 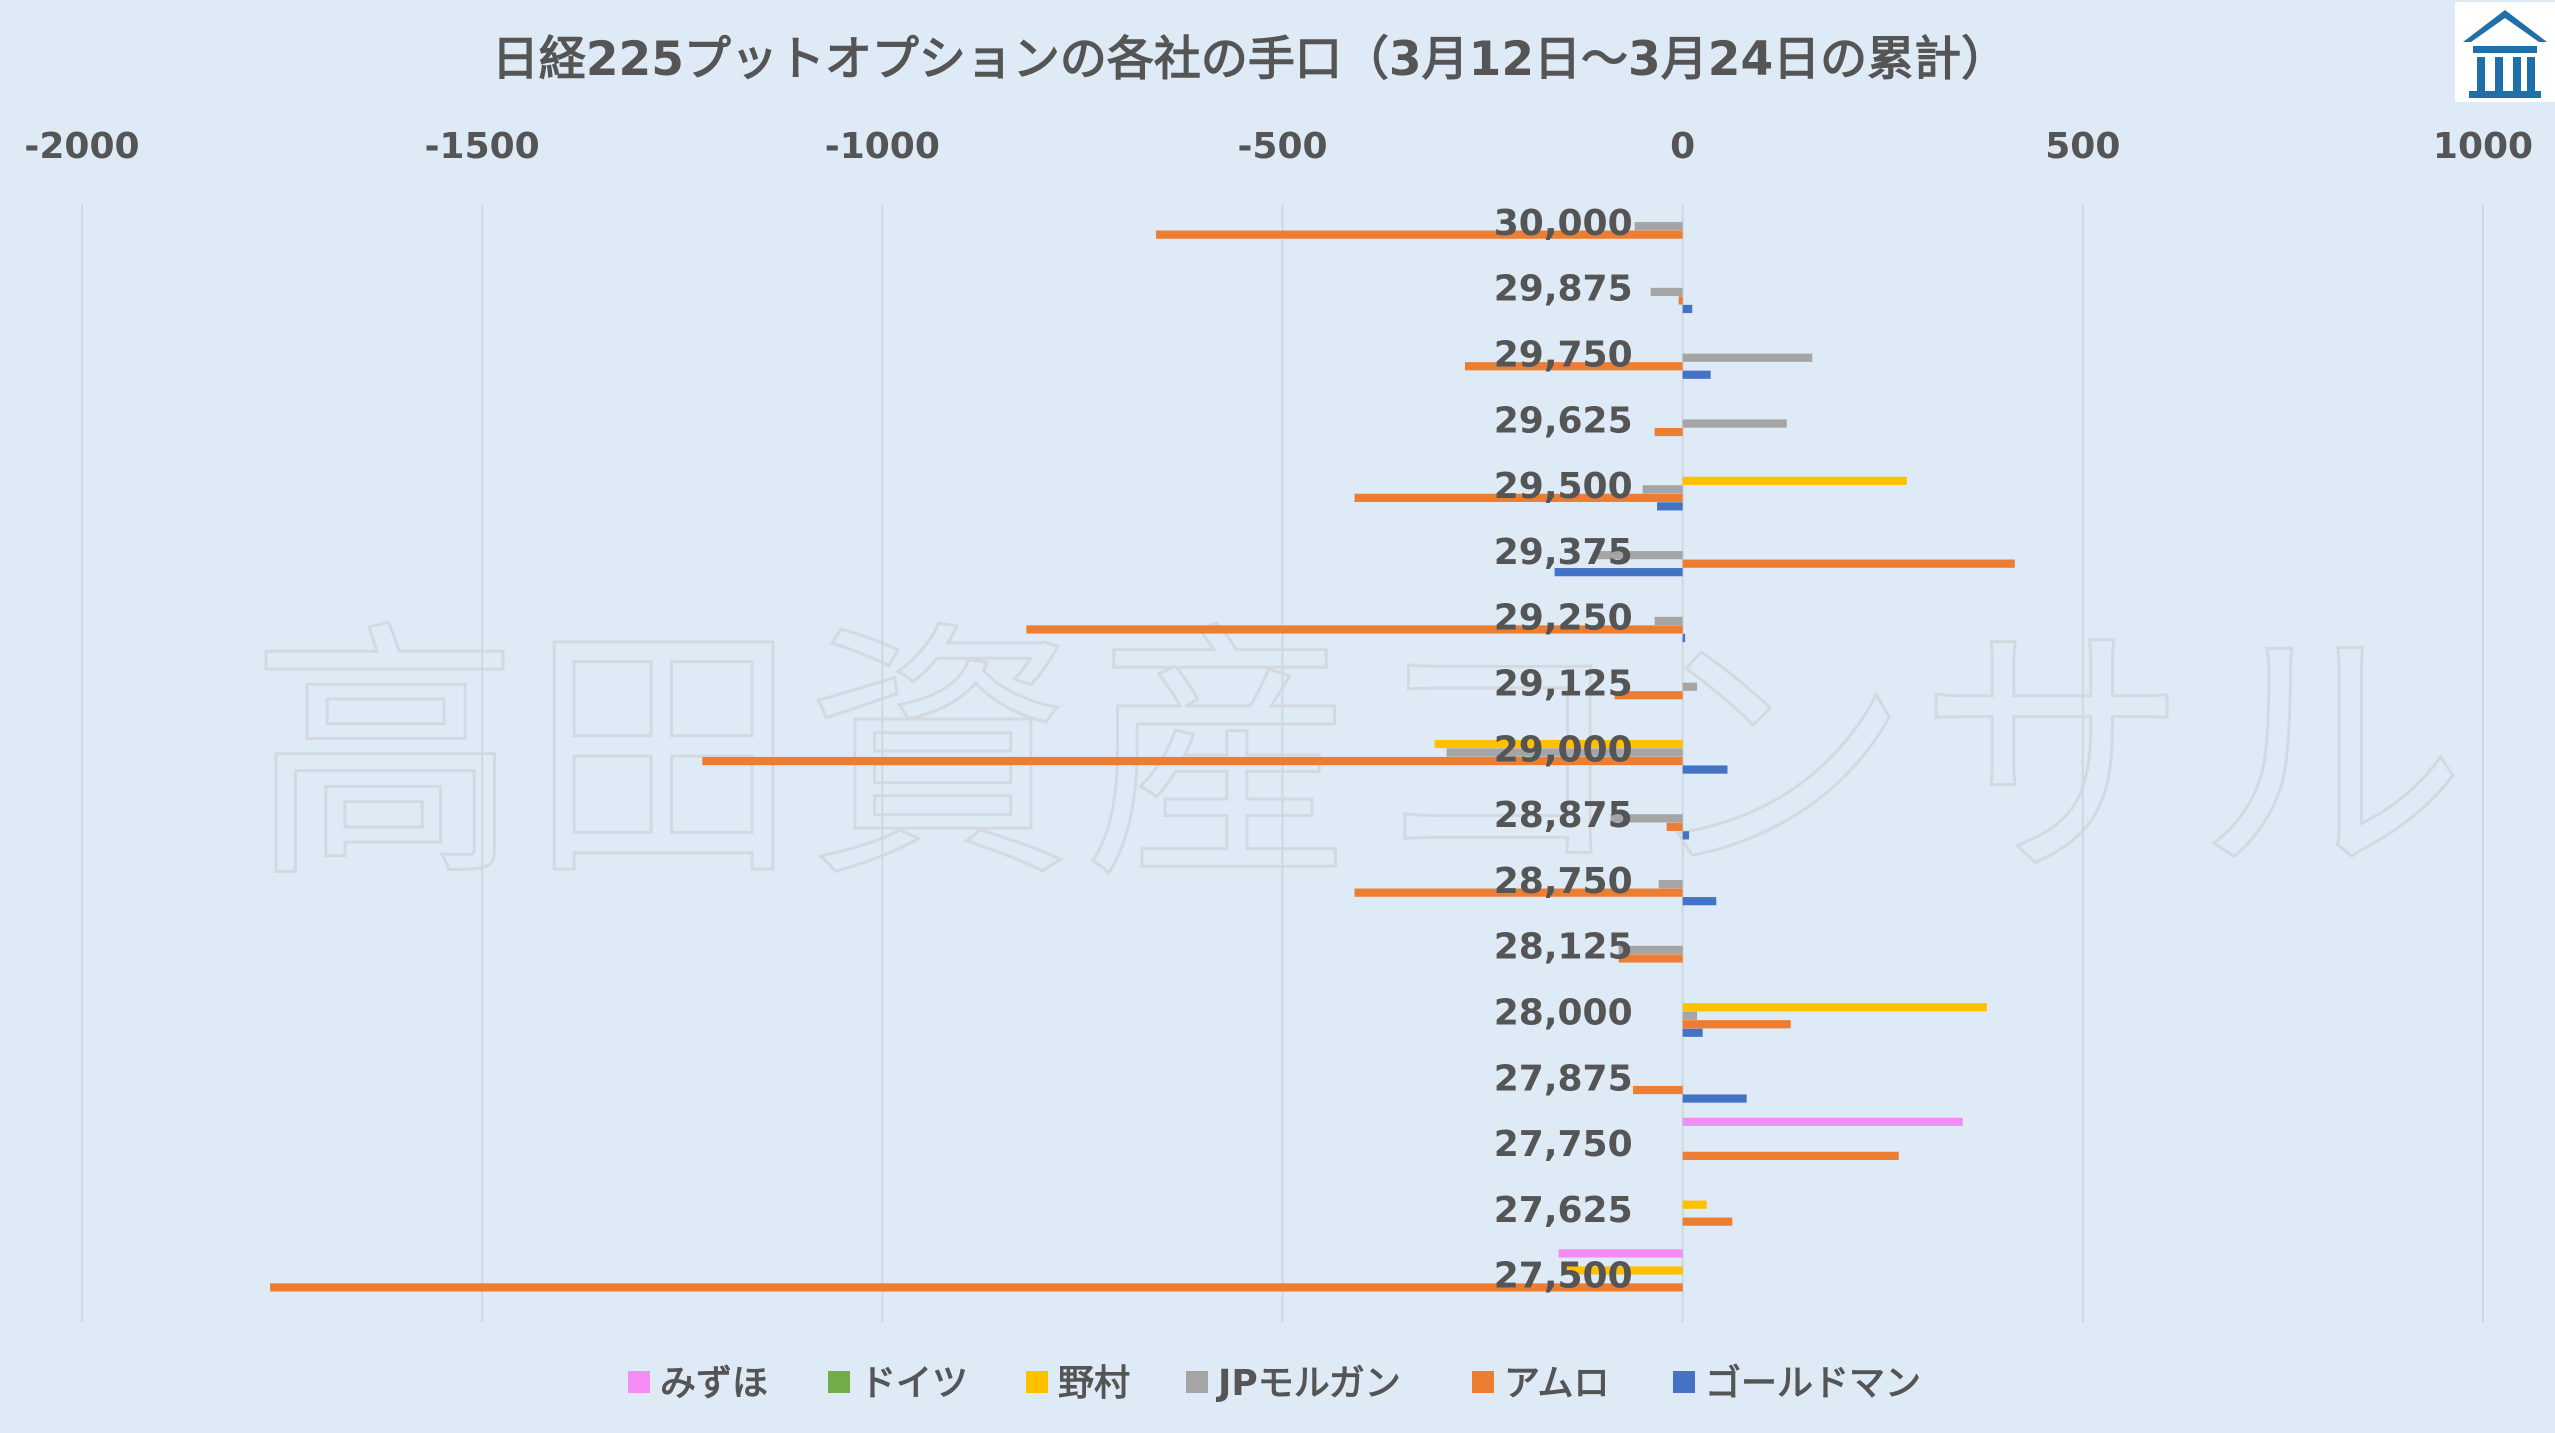 What do you see at coordinates (1563, 552) in the screenshot?
I see `category-label: 29,375` at bounding box center [1563, 552].